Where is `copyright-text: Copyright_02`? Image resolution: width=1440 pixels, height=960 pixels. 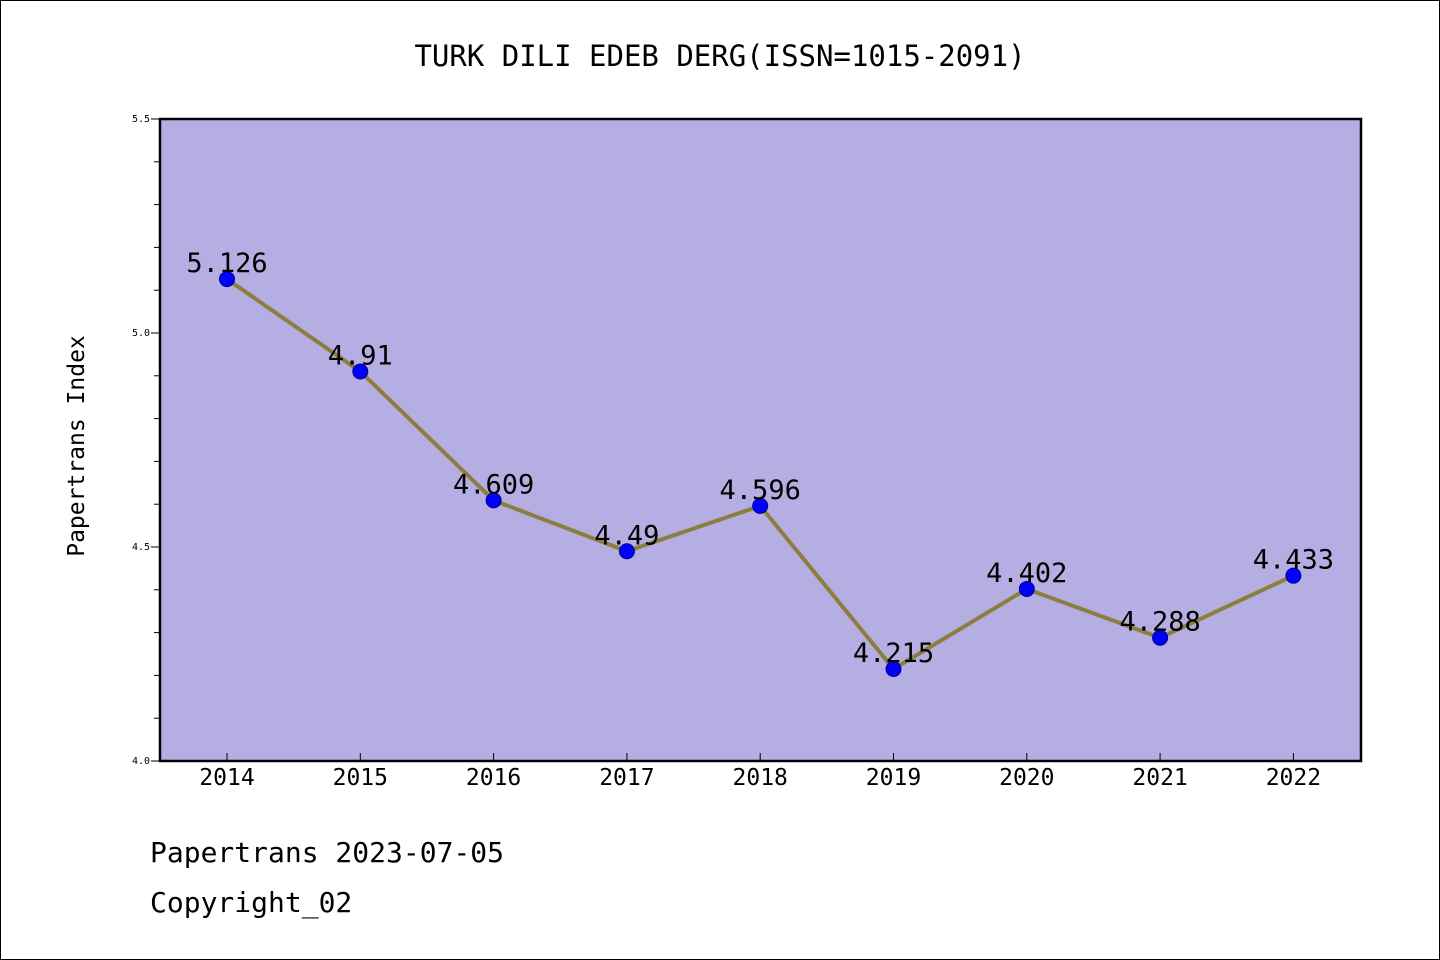 copyright-text: Copyright_02 is located at coordinates (251, 902).